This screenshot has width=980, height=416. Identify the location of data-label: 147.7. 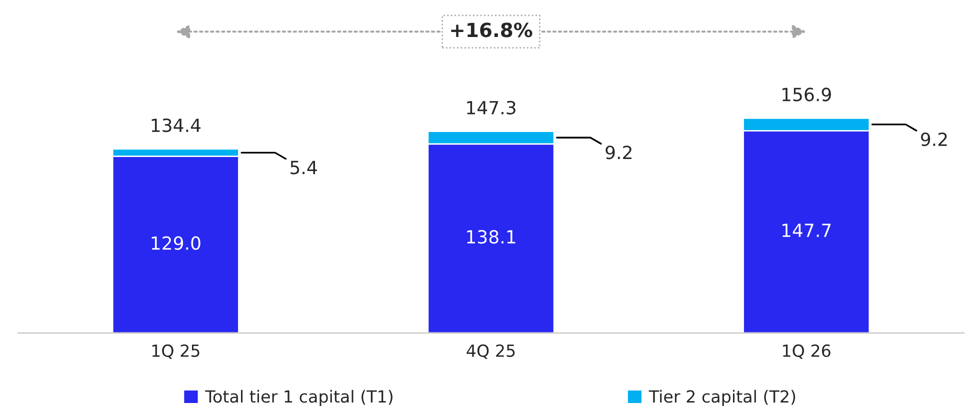
(806, 230).